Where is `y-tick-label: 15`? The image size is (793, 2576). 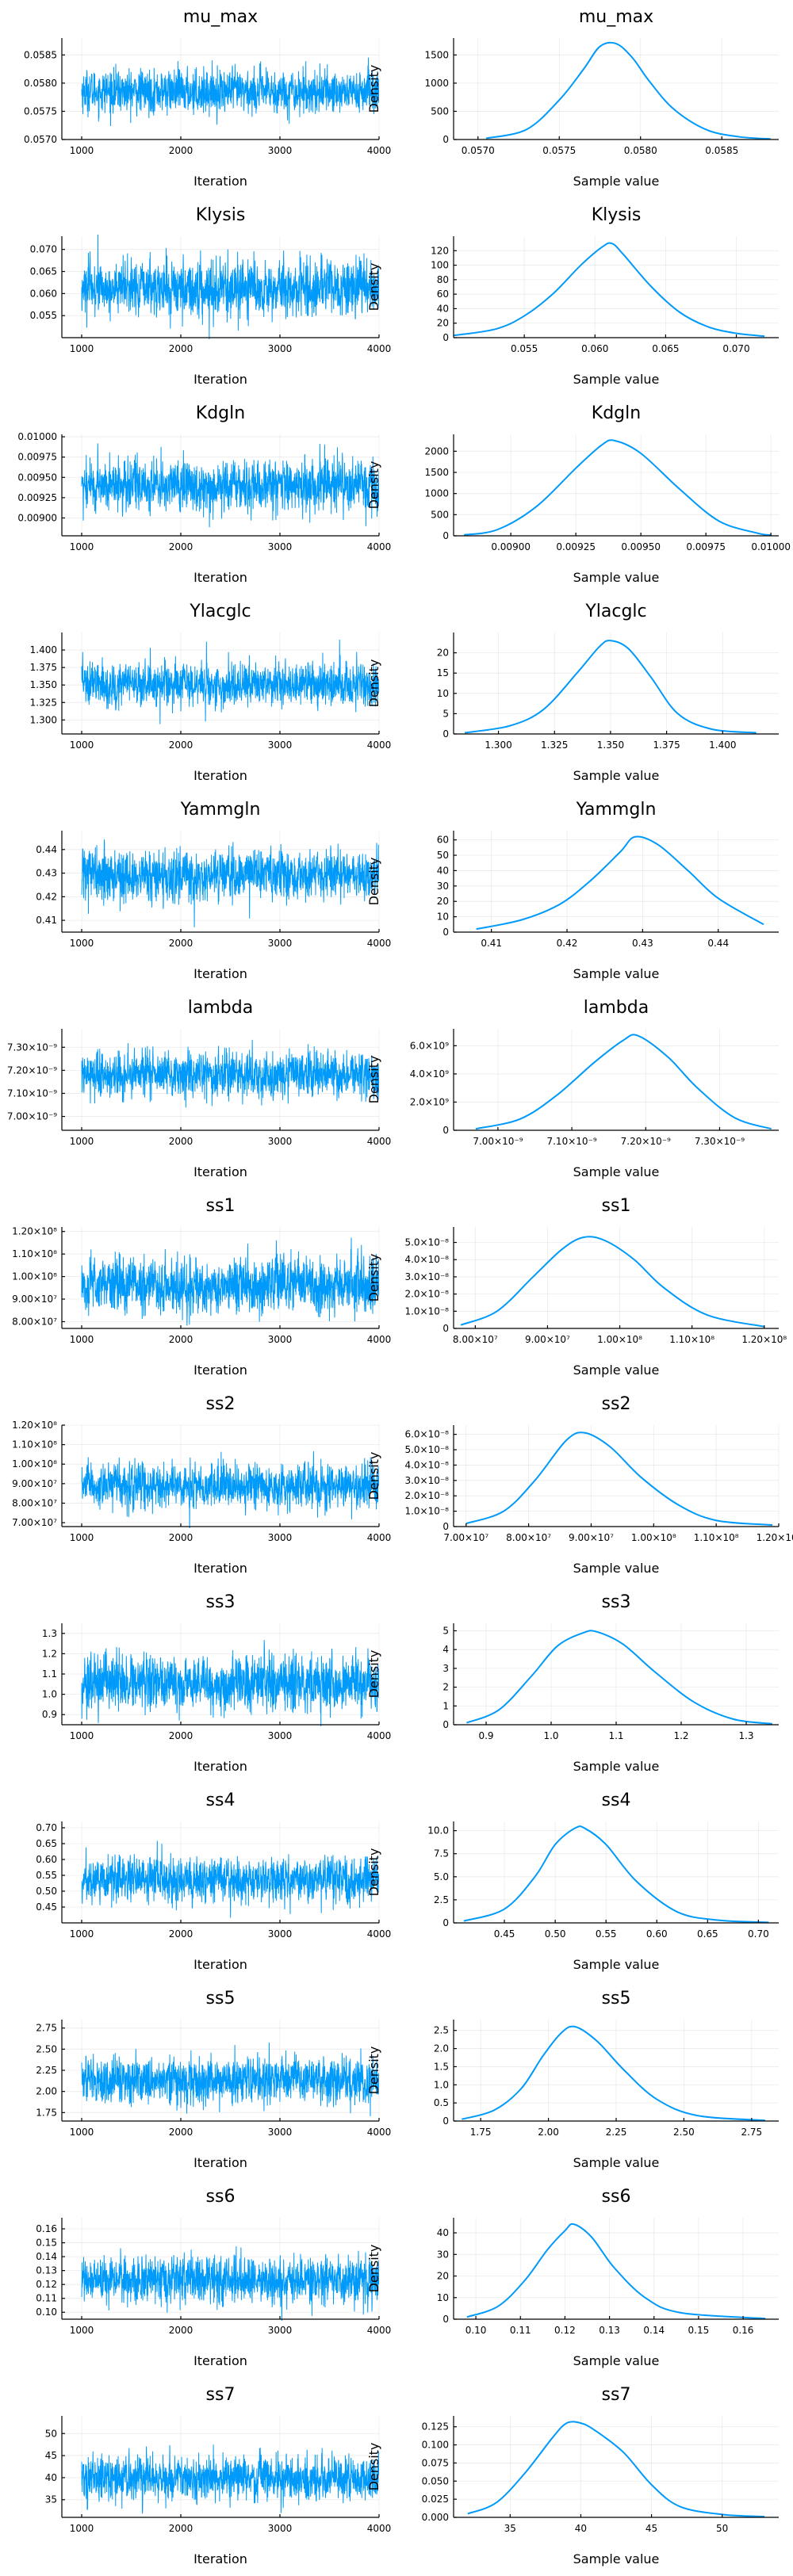 y-tick-label: 15 is located at coordinates (443, 672).